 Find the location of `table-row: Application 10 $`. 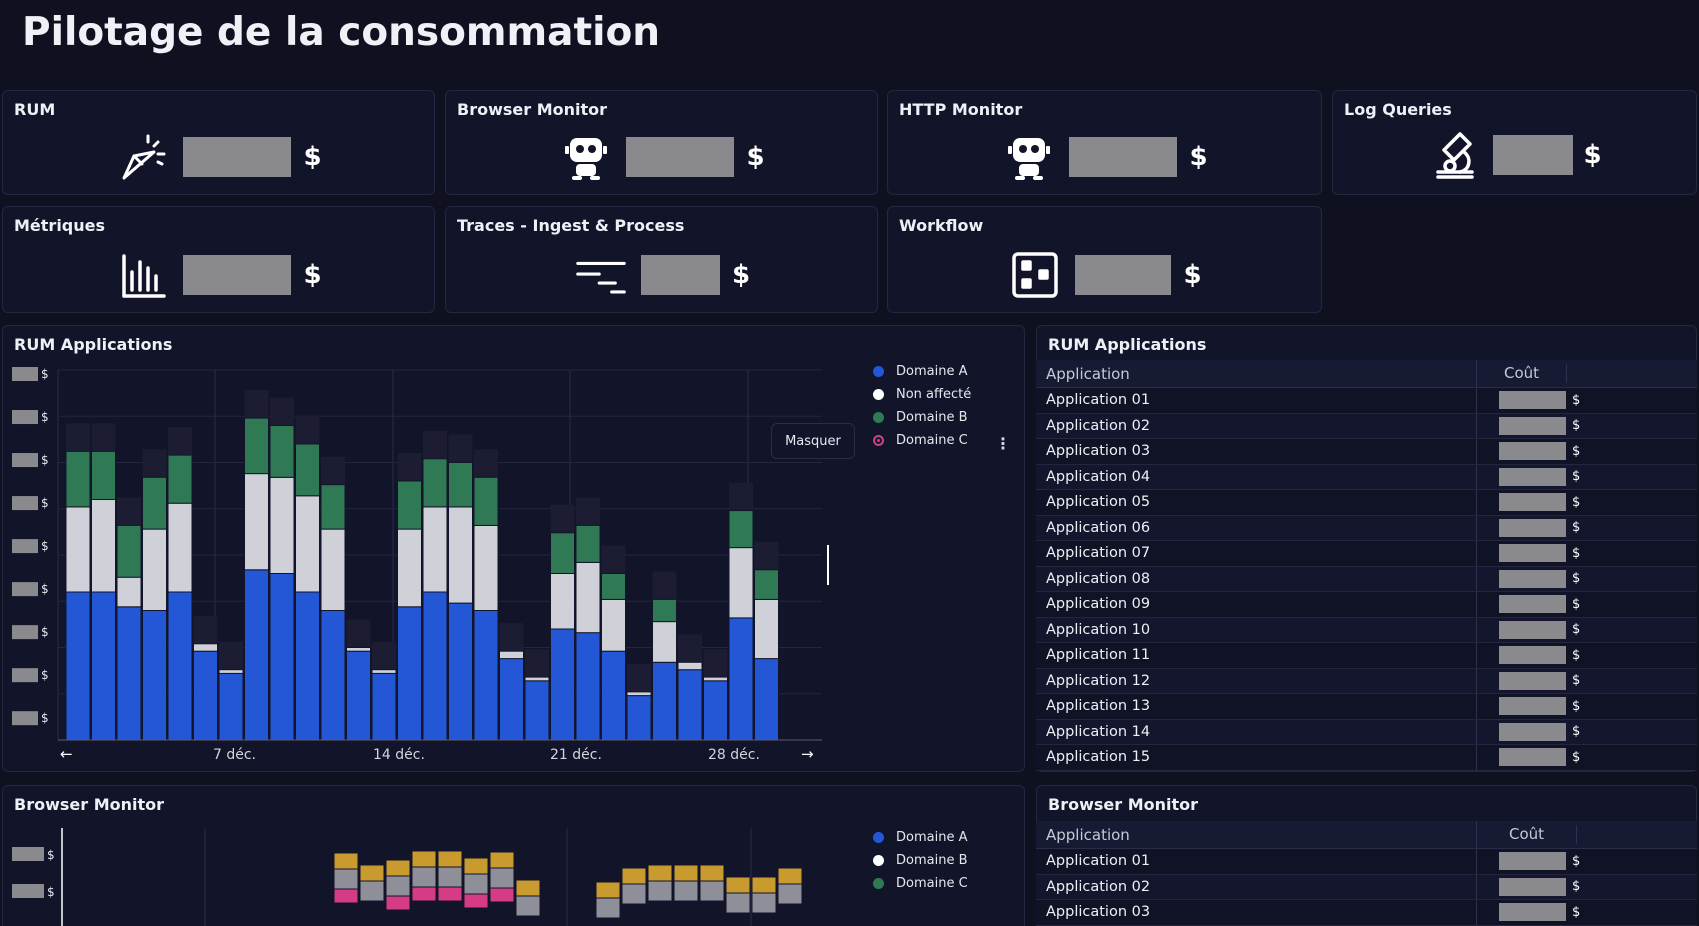

table-row: Application 10 $ is located at coordinates (1366, 630).